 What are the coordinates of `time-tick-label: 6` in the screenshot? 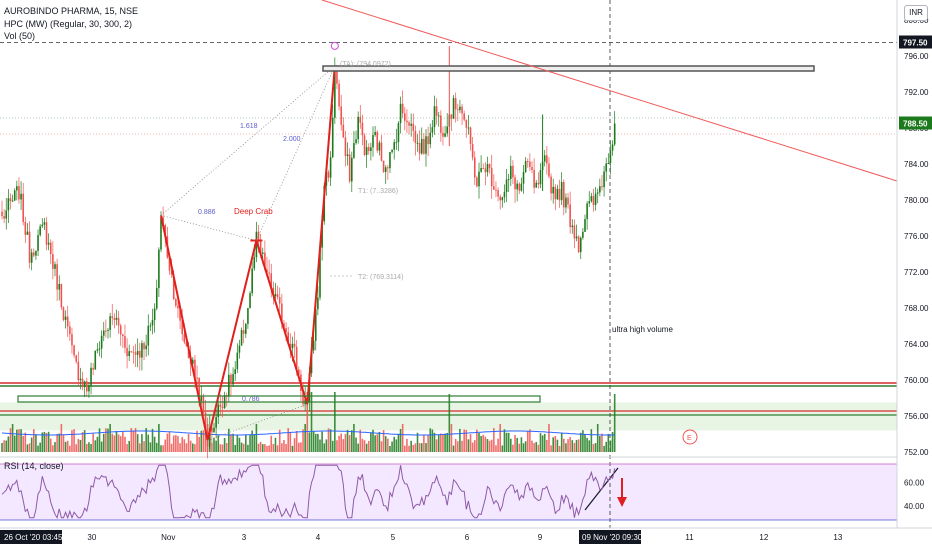 It's located at (467, 537).